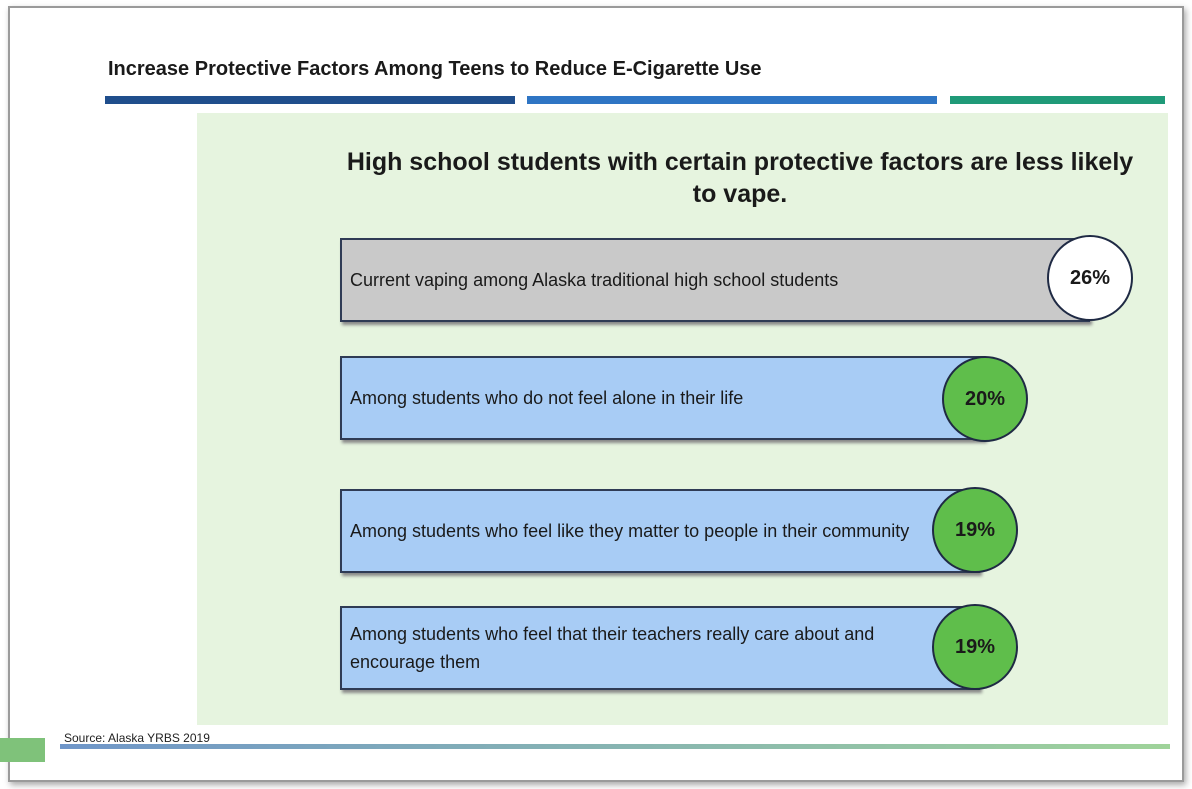 This screenshot has width=1192, height=789. What do you see at coordinates (22, 750) in the screenshot?
I see `footer-block` at bounding box center [22, 750].